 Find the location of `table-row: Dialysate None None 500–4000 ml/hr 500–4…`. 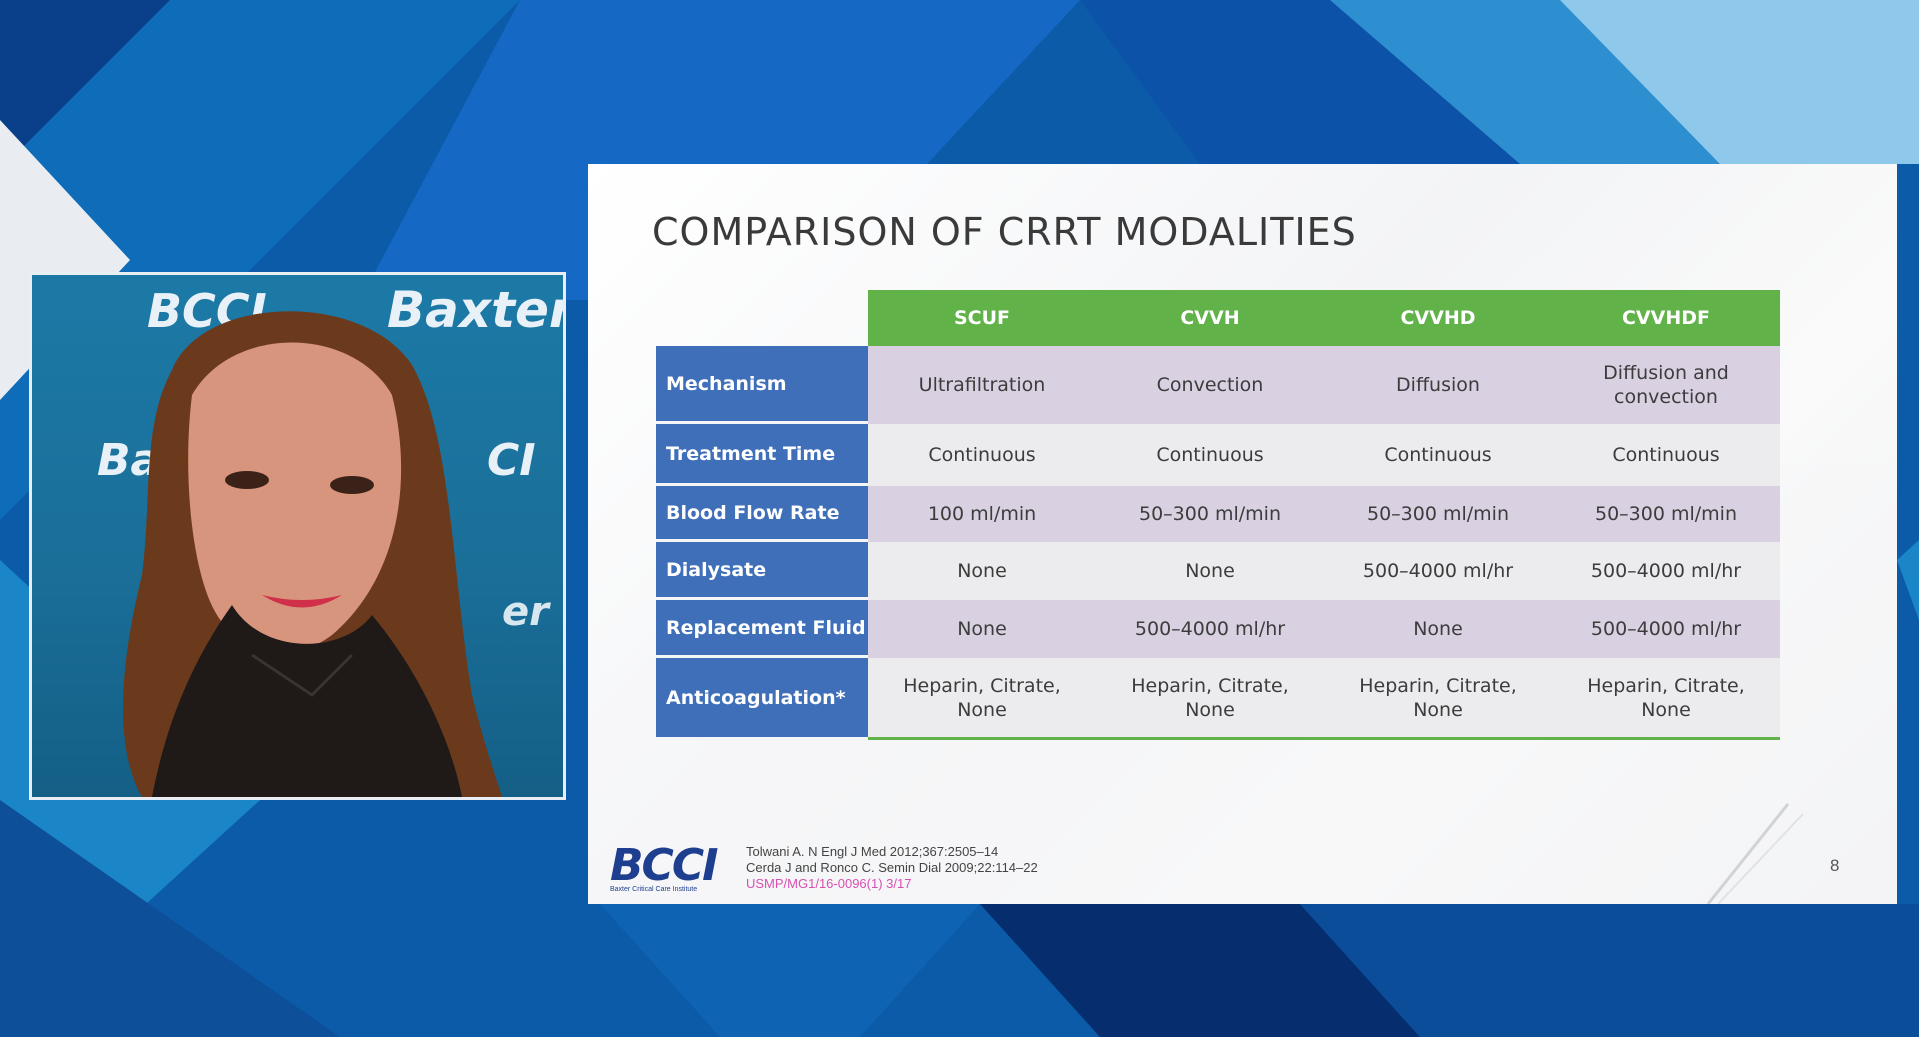

table-row: Dialysate None None 500–4000 ml/hr 500–4… is located at coordinates (1218, 571).